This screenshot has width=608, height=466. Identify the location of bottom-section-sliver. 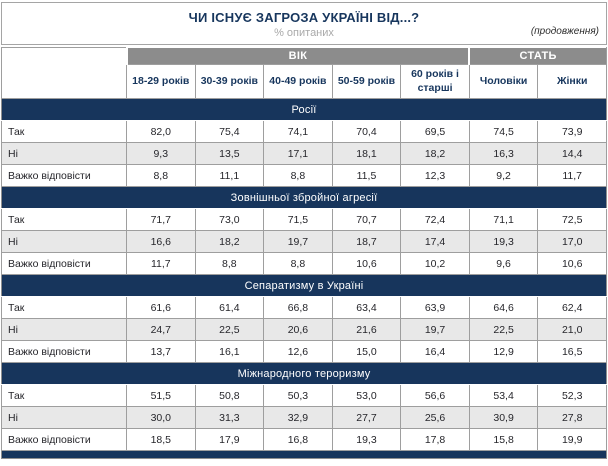
(304, 454).